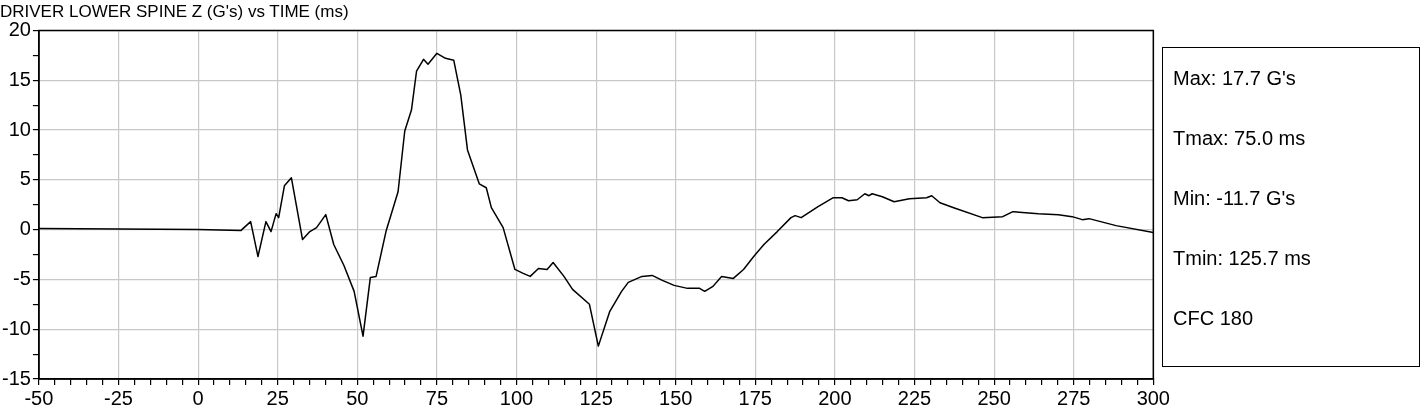 The width and height of the screenshot is (1428, 413). I want to click on text: Tmin: 125.7 ms, so click(1242, 258).